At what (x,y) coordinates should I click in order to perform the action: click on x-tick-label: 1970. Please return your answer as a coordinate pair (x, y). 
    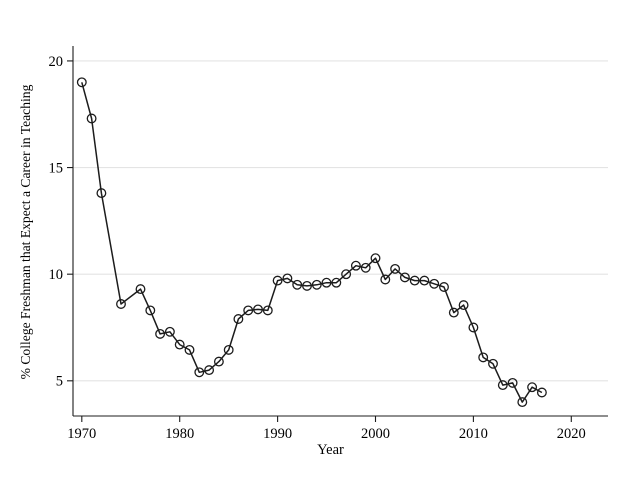
    Looking at the image, I should click on (81, 434).